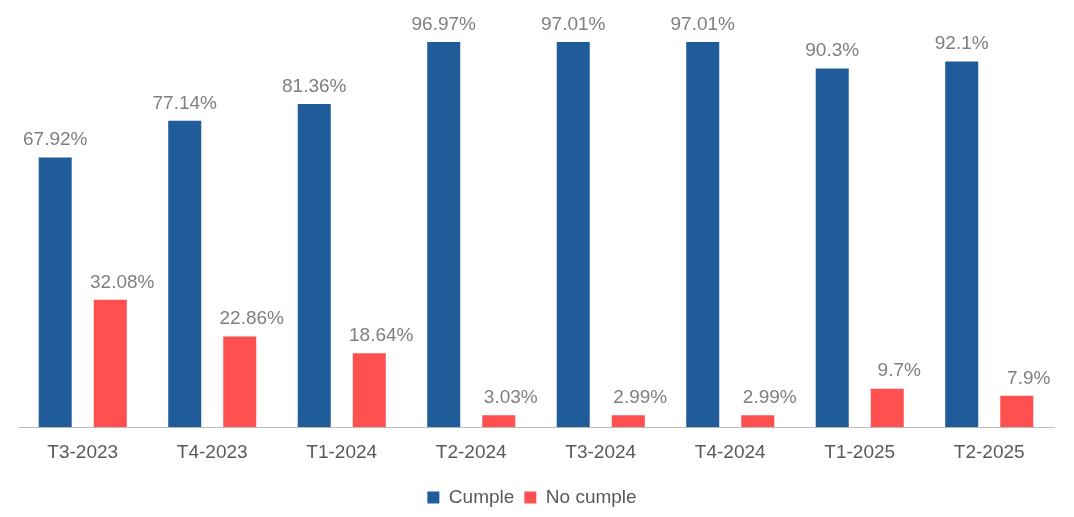 This screenshot has width=1074, height=517. What do you see at coordinates (591, 496) in the screenshot?
I see `legend-label: No cumple` at bounding box center [591, 496].